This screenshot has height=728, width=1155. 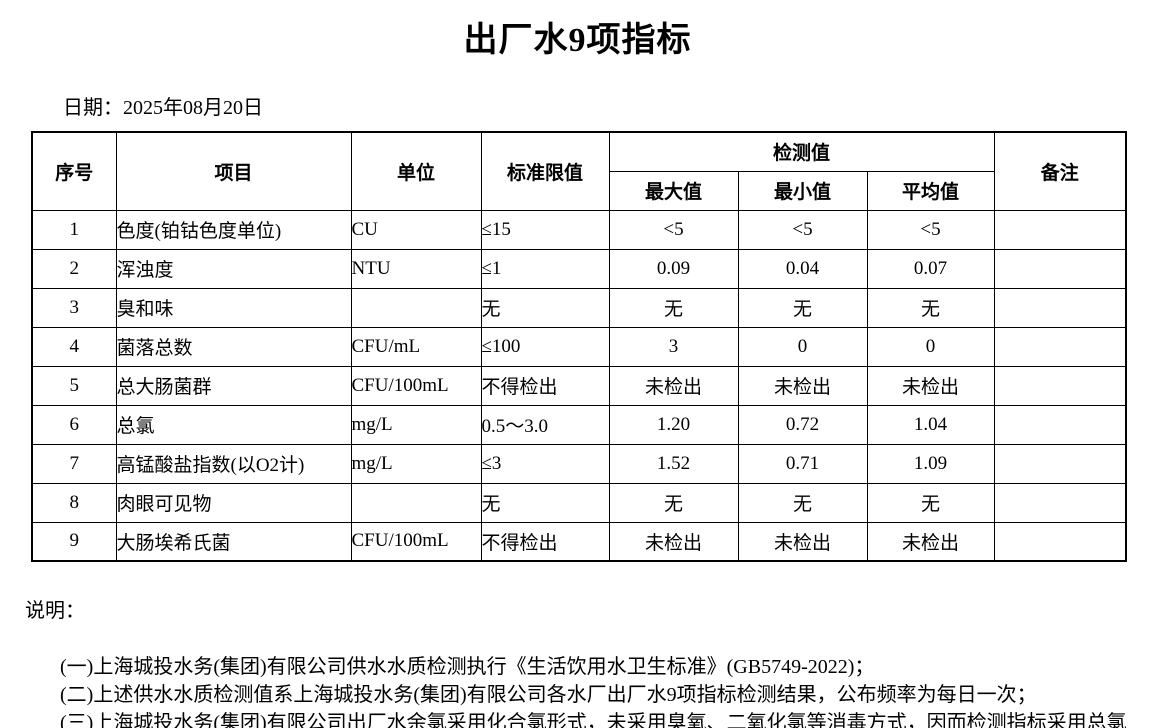 I want to click on cell-min: 0, so click(x=802, y=346).